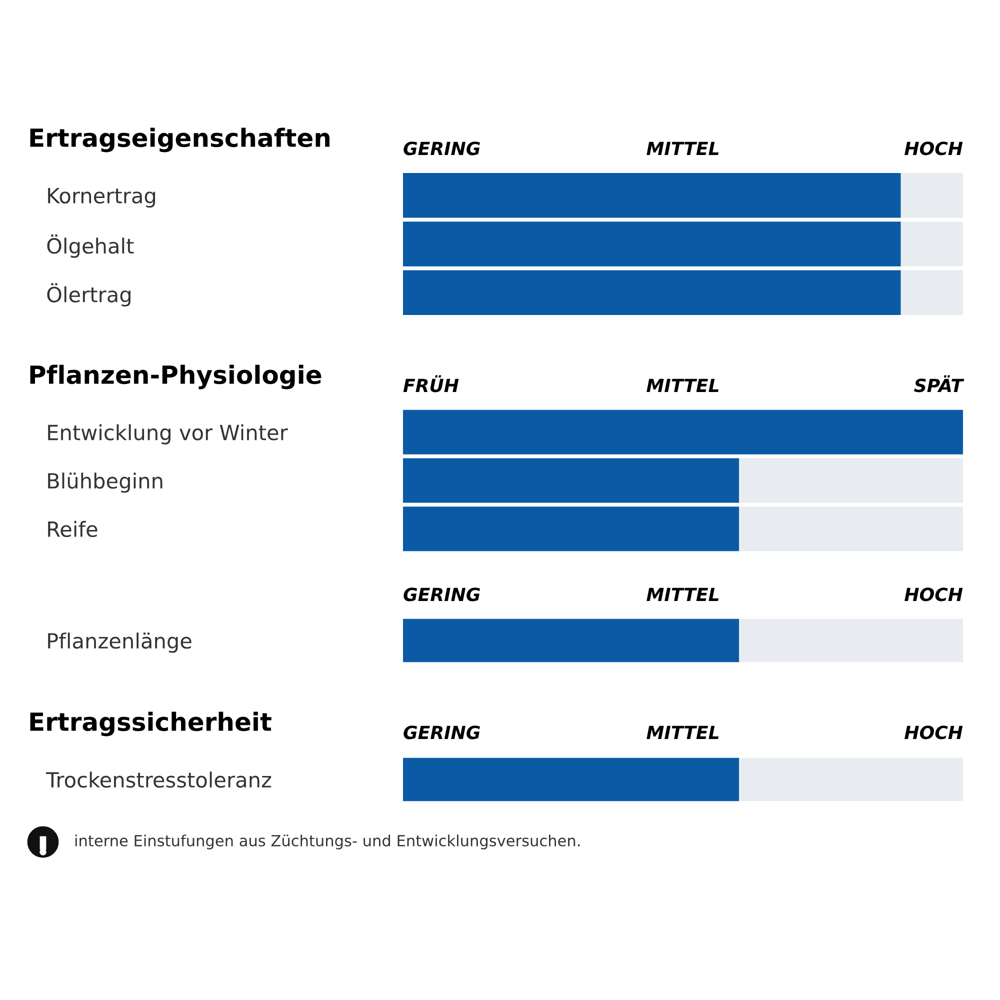 The width and height of the screenshot is (1000, 1000). What do you see at coordinates (327, 842) in the screenshot?
I see `annotation: interne Einstufungen aus Züchtungs- und Entwicklungsversuchen.` at bounding box center [327, 842].